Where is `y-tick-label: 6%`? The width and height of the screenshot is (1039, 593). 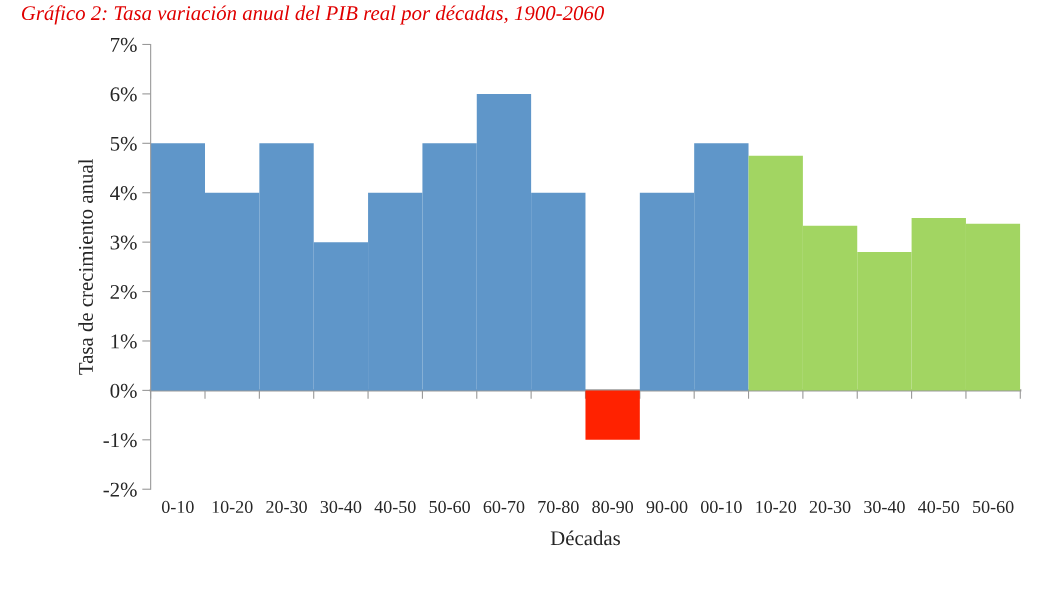
y-tick-label: 6% is located at coordinates (123, 94).